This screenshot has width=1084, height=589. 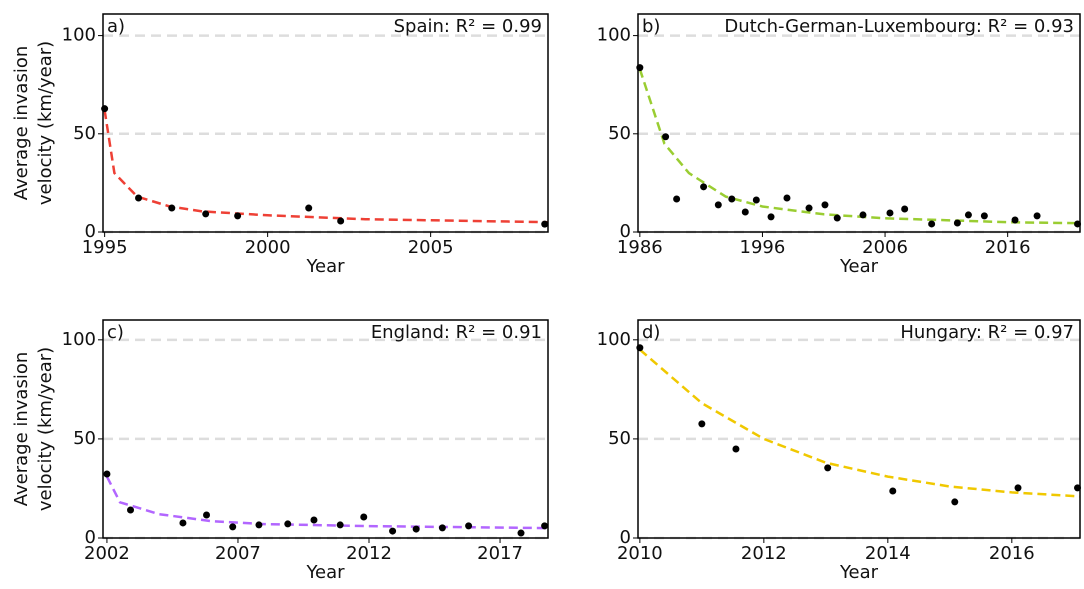 I want to click on x-tick-label: 2000, so click(x=268, y=247).